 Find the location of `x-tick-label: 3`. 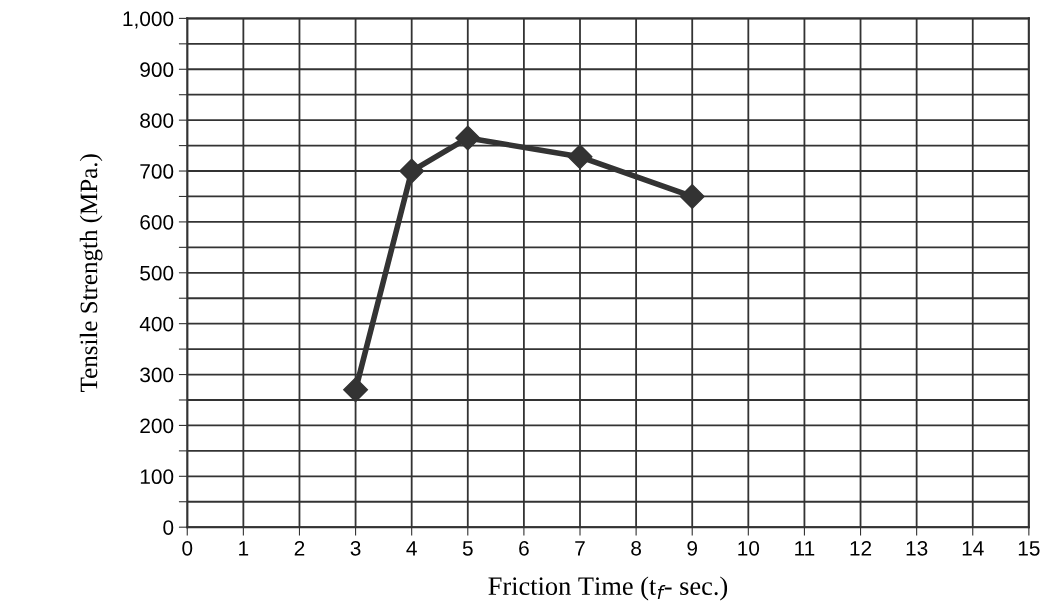

x-tick-label: 3 is located at coordinates (355, 548).